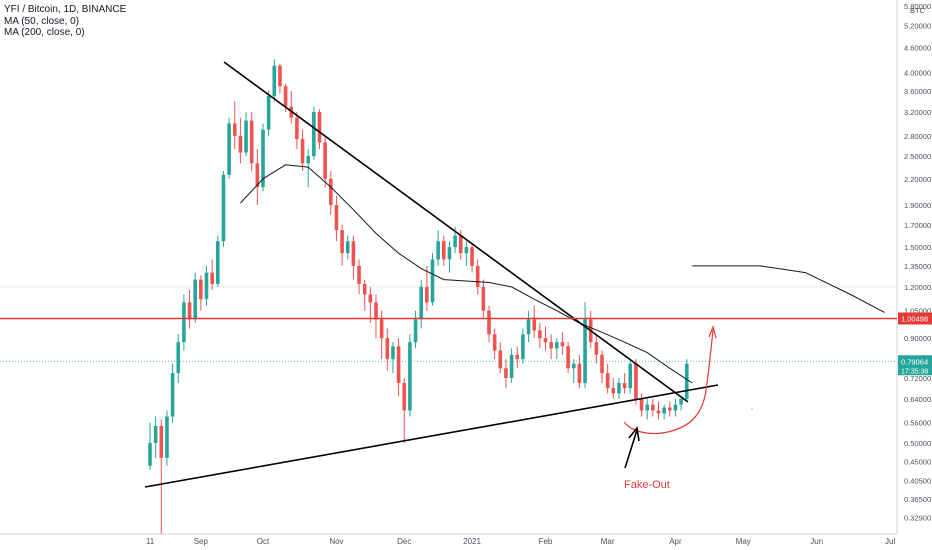 The height and width of the screenshot is (550, 932). I want to click on y-tick-label: 1.35000, so click(917, 266).